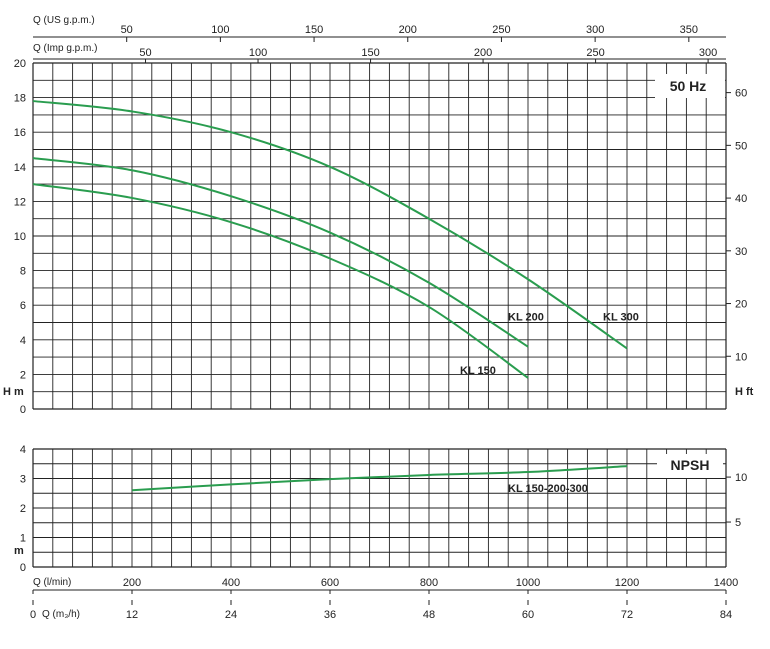  Describe the element at coordinates (23, 272) in the screenshot. I see `y-tick-label: 8` at that location.